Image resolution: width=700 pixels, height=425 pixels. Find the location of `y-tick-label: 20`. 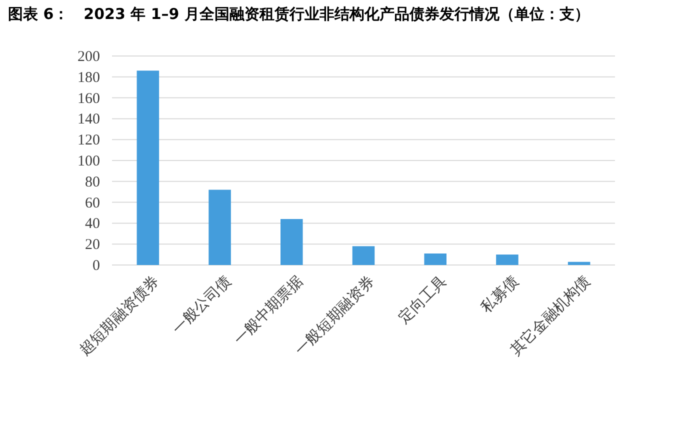

y-tick-label: 20 is located at coordinates (92, 245).